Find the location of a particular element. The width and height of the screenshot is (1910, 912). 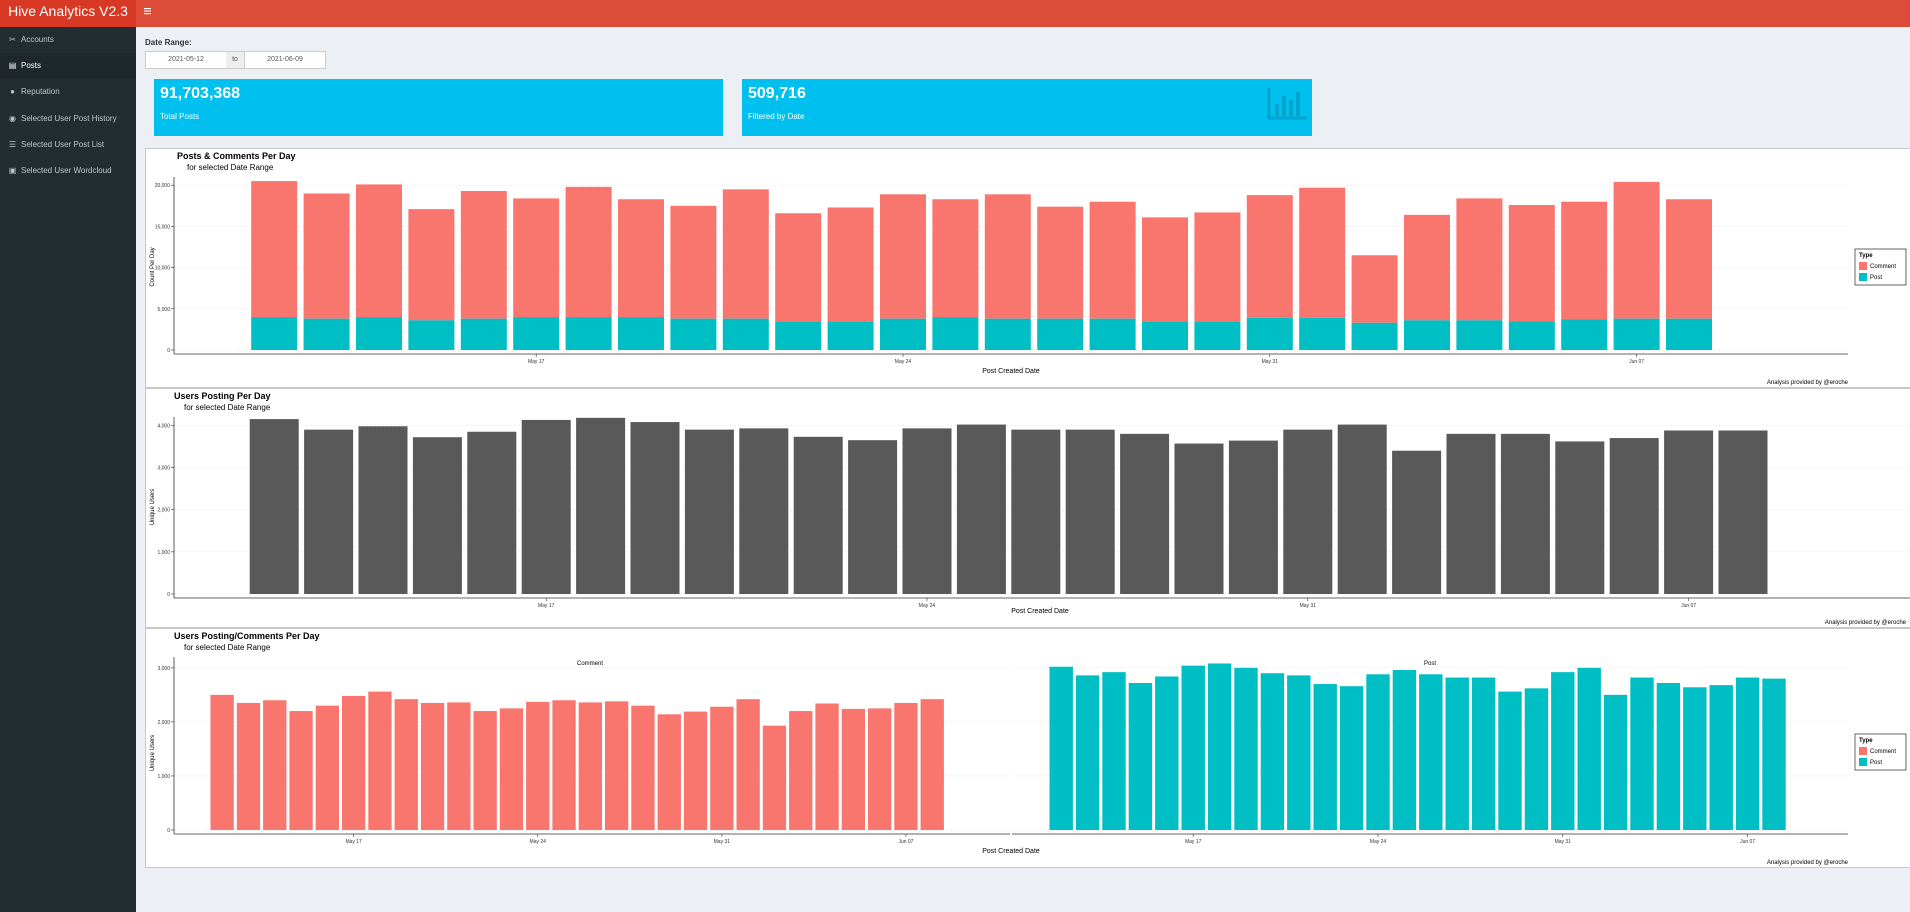

y-tick-label: 3,000 is located at coordinates (163, 669).